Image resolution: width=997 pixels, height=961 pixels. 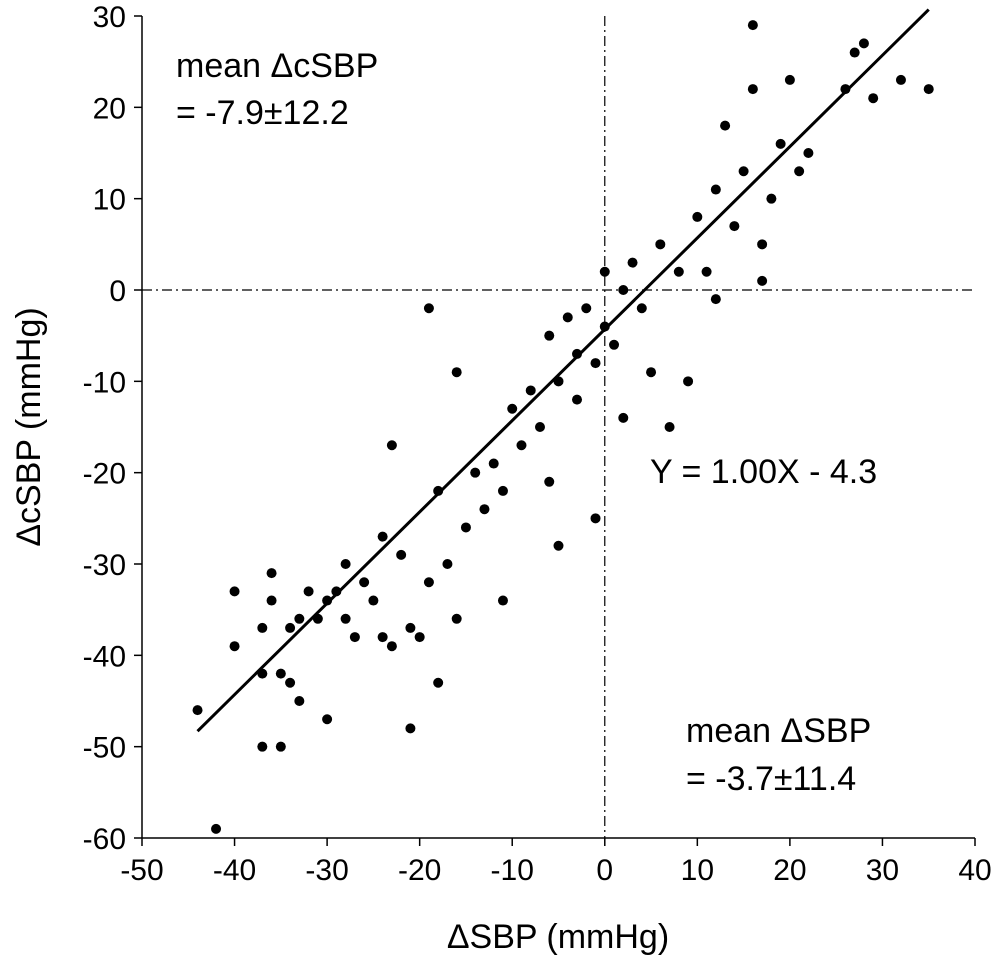 I want to click on y-axis-title: ΔcSBP (mmHg), so click(x=29, y=426).